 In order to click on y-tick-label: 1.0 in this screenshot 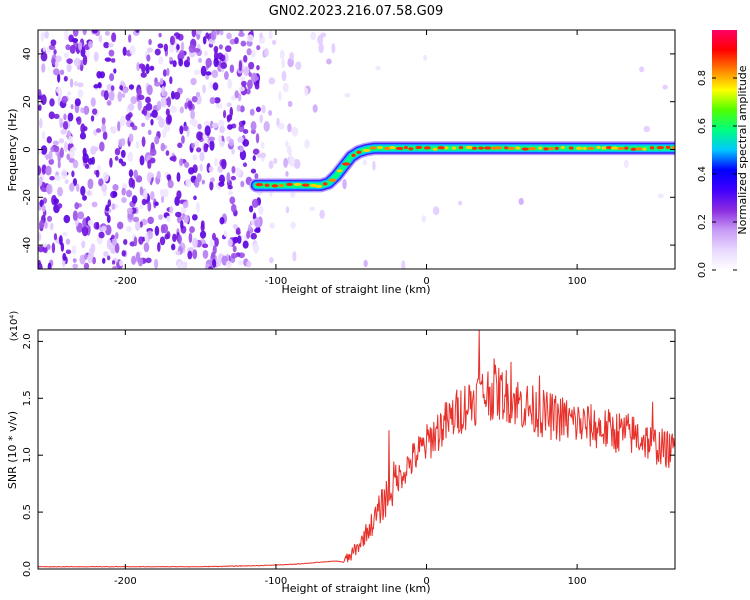, I will do `click(27, 455)`.